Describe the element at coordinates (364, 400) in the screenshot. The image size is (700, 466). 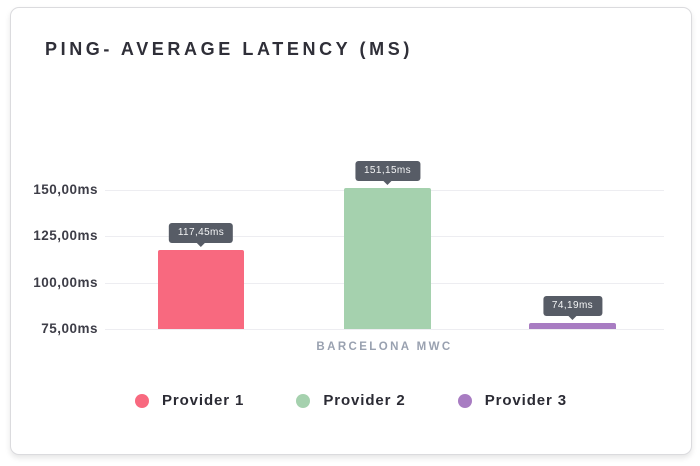
I see `legend-label: Provider 2` at that location.